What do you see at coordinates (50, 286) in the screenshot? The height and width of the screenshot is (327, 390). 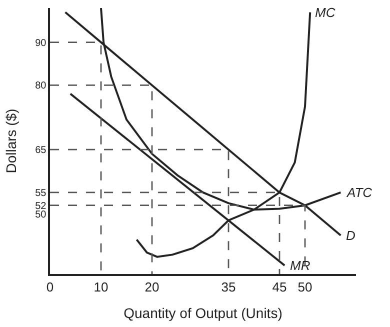 I see `x-tick-label: 0` at bounding box center [50, 286].